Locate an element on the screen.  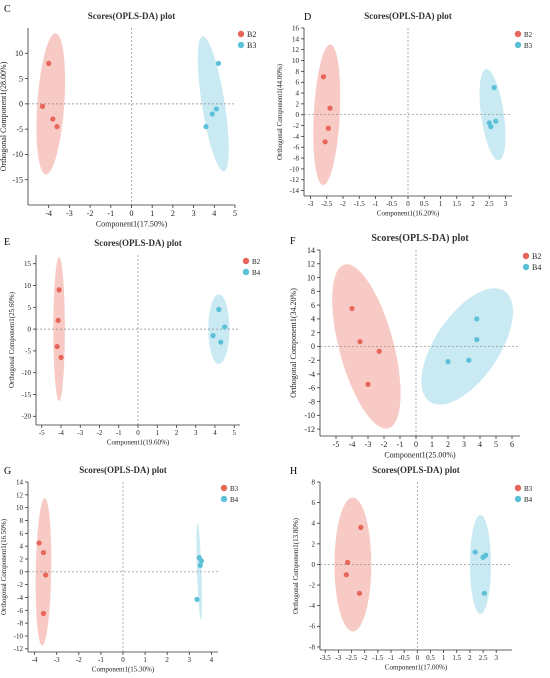
y-tick-label: -2 is located at coordinates (311, 360).